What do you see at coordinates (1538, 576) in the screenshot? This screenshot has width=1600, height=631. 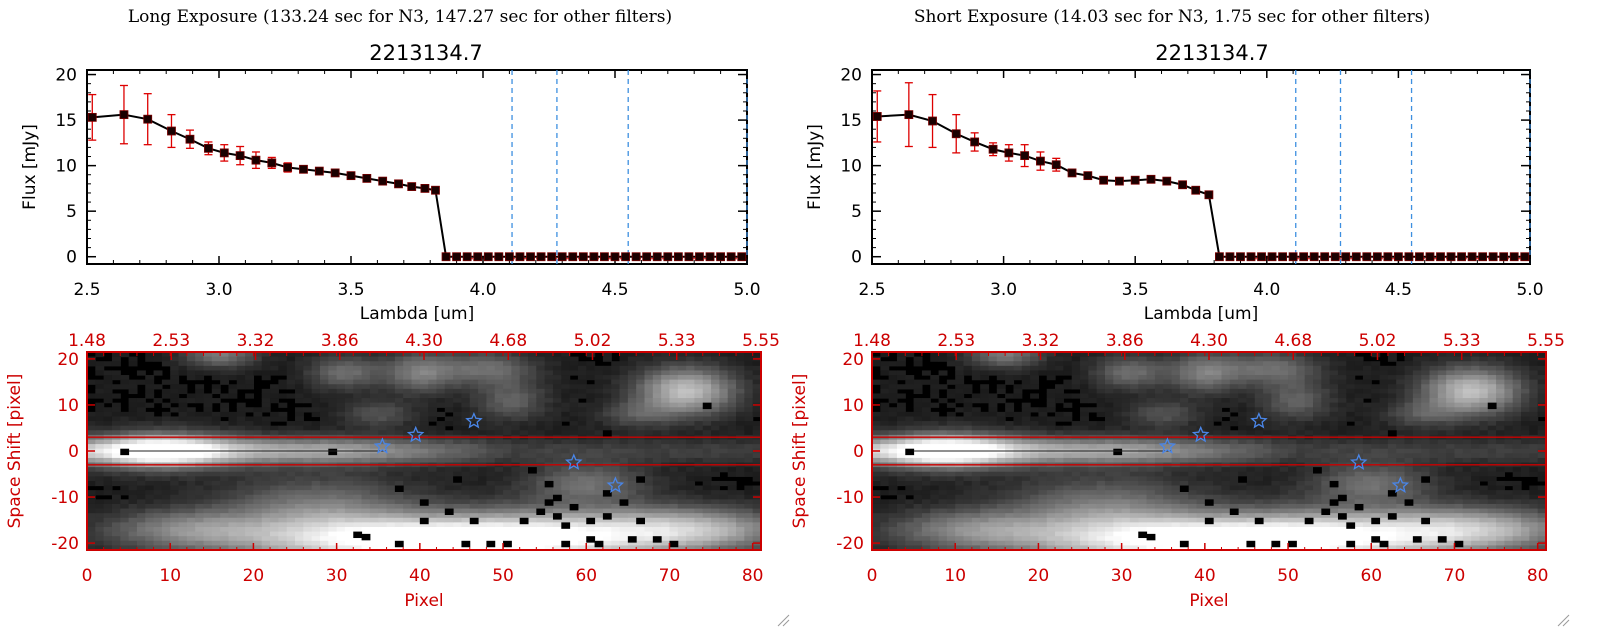 I see `image-x-tick-label: 80` at bounding box center [1538, 576].